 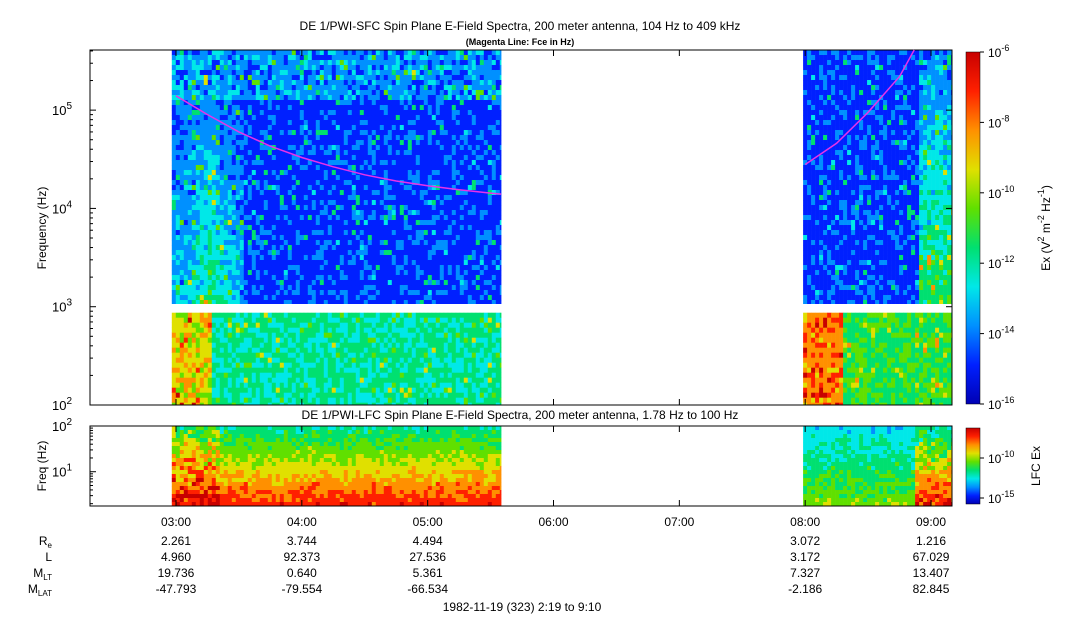 What do you see at coordinates (679, 522) in the screenshot?
I see `x-tick-label: 07:00` at bounding box center [679, 522].